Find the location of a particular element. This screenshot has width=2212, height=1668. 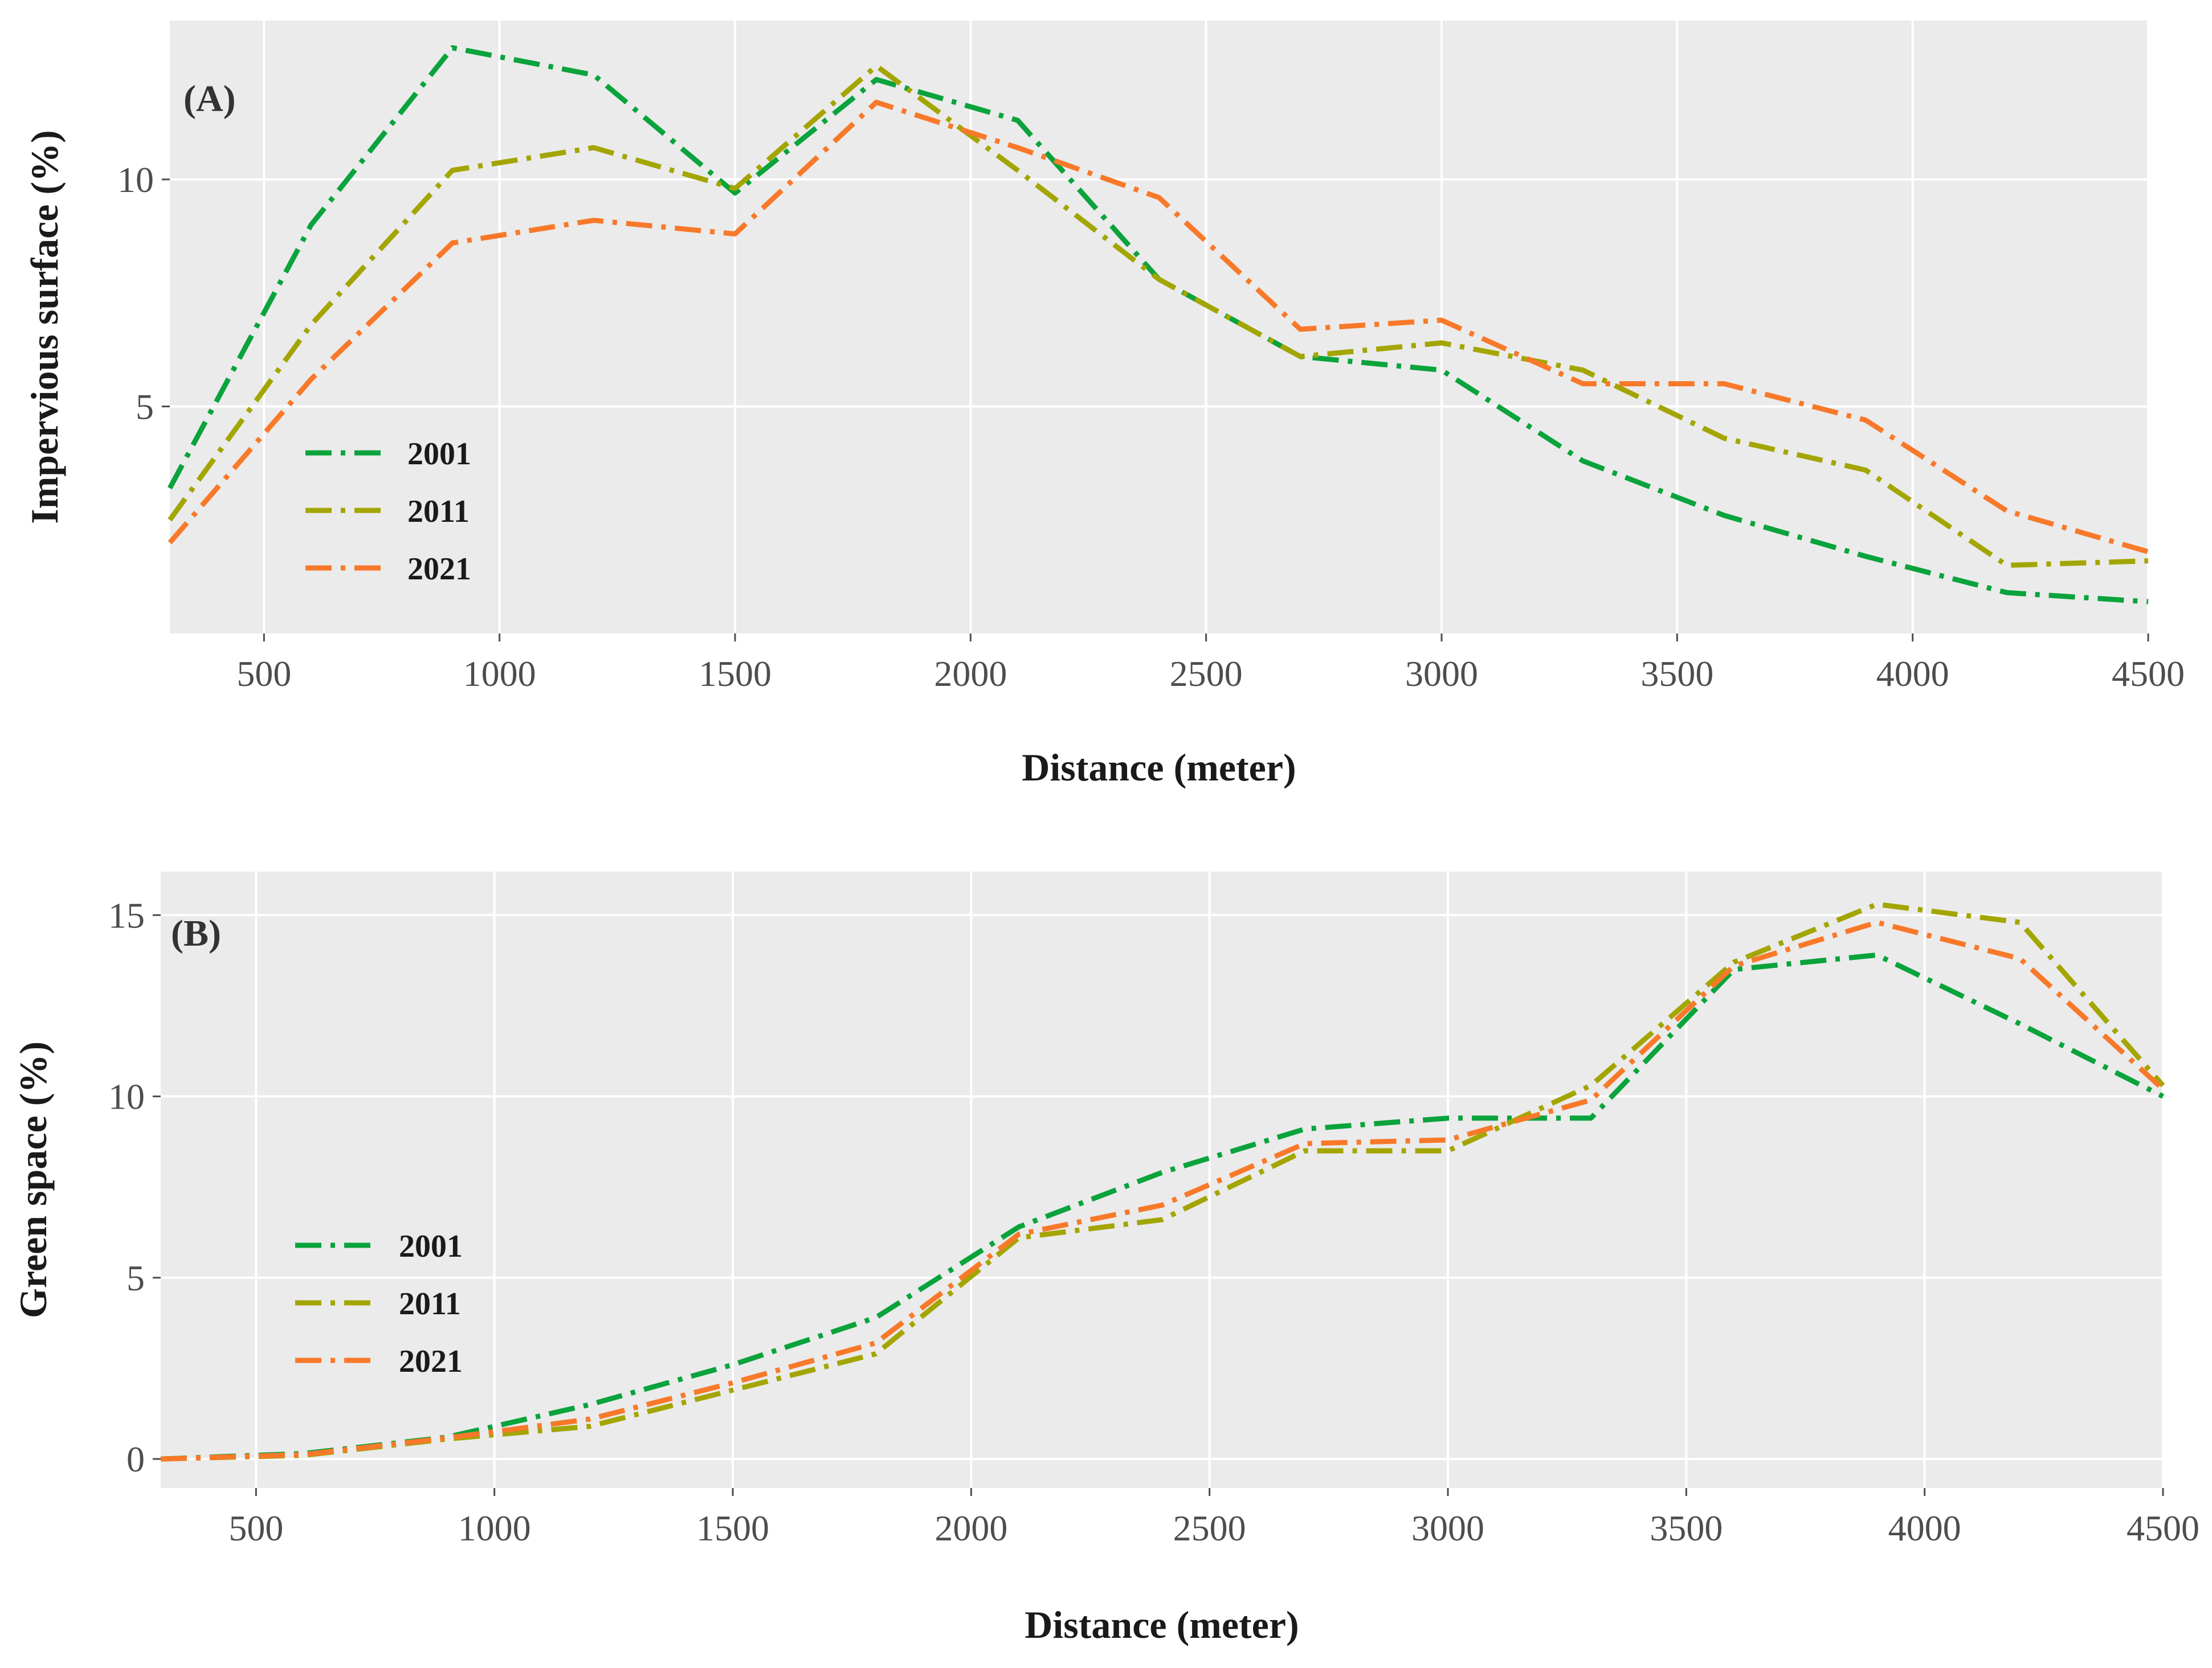

panel-b-x-tick-label: 500 is located at coordinates (256, 1528).